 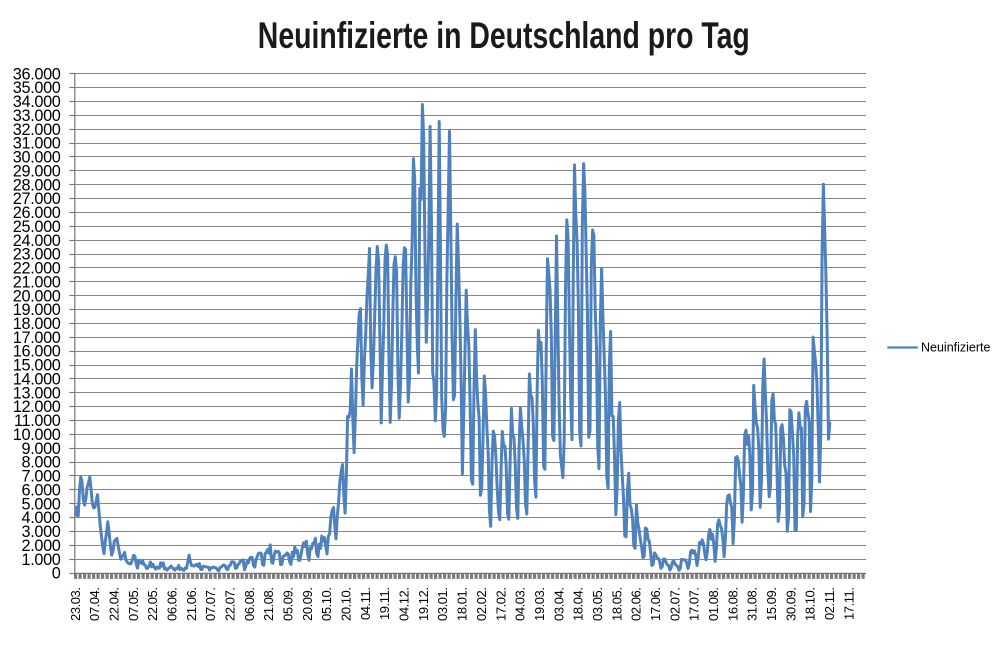 I want to click on svg-text: 20.09., so click(x=307, y=604).